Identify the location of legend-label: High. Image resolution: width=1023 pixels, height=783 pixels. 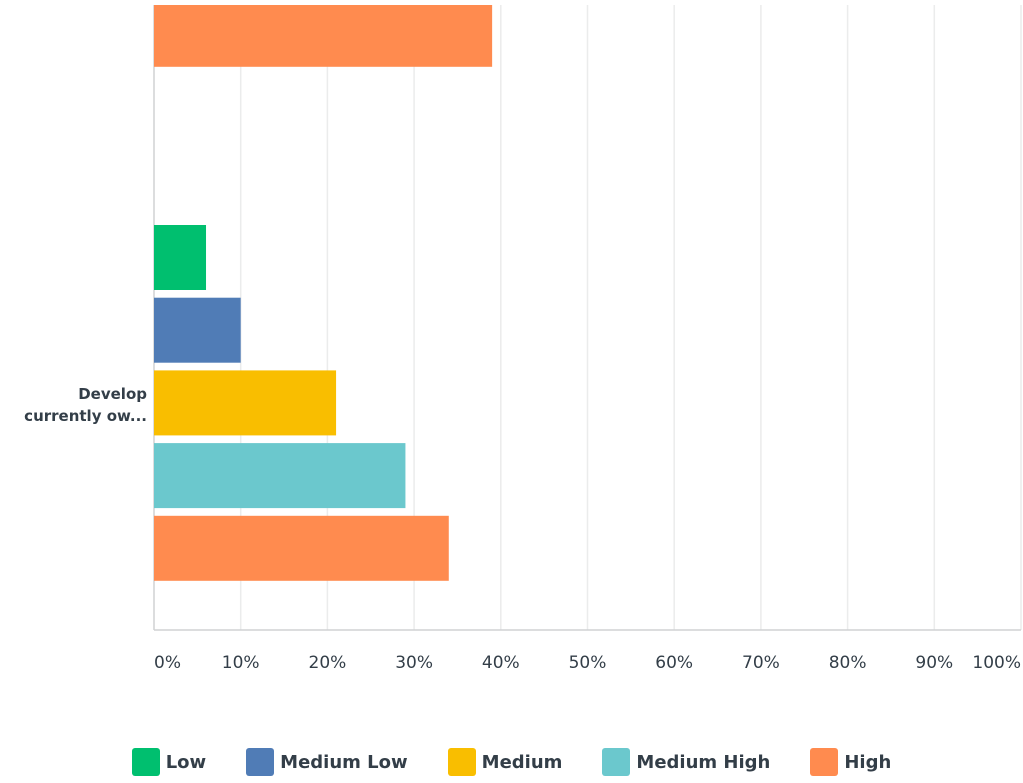
(868, 762).